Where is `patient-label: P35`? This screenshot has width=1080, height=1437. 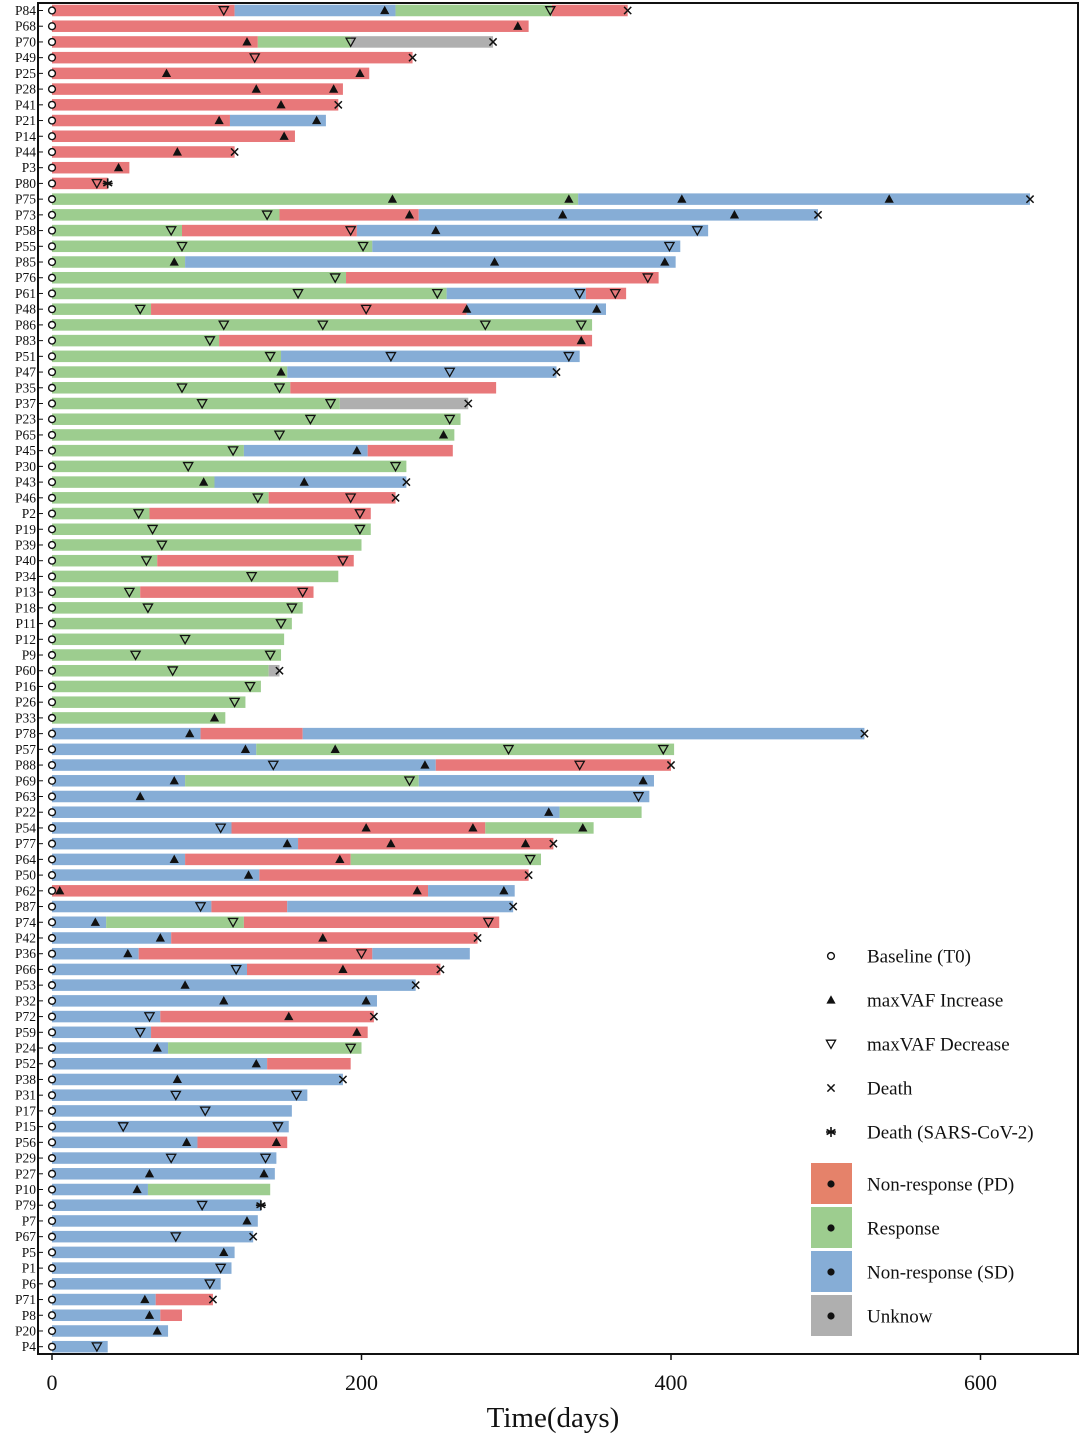
patient-label: P35 is located at coordinates (25, 387).